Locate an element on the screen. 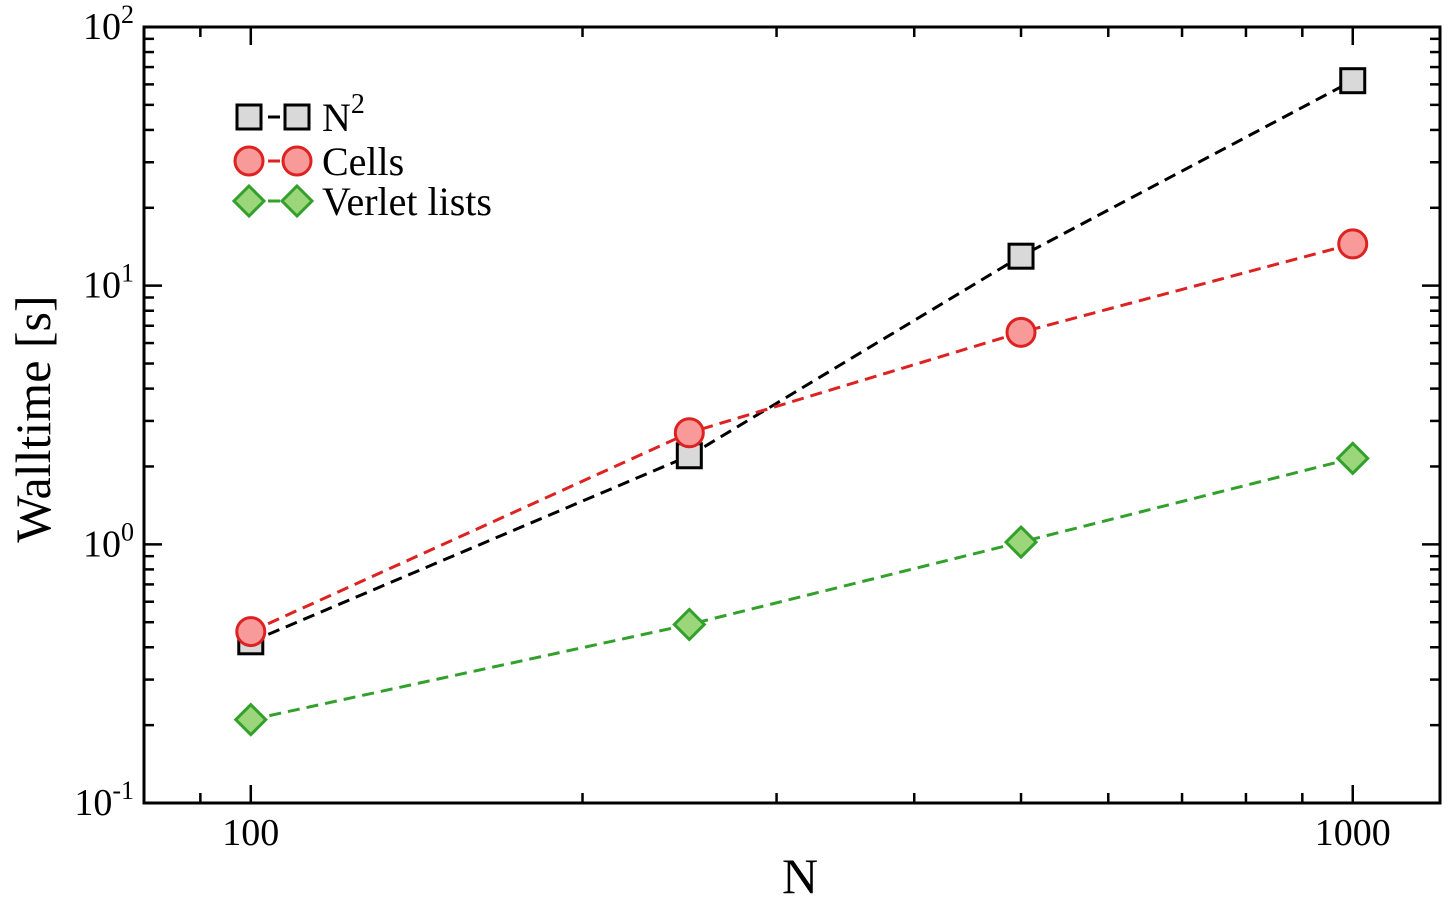  legend-label: Verlet lists is located at coordinates (407, 201).